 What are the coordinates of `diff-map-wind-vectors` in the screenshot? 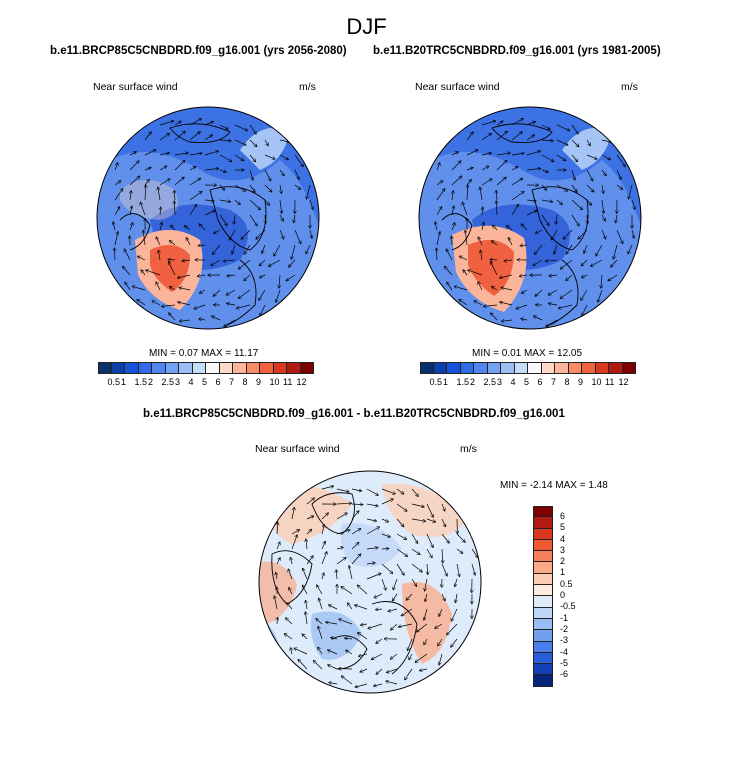 It's located at (375, 586).